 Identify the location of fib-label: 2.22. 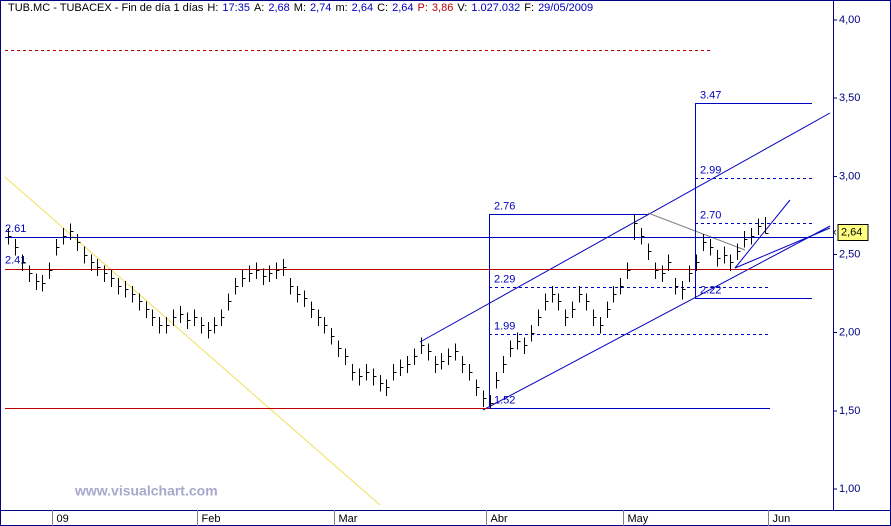
(710, 290).